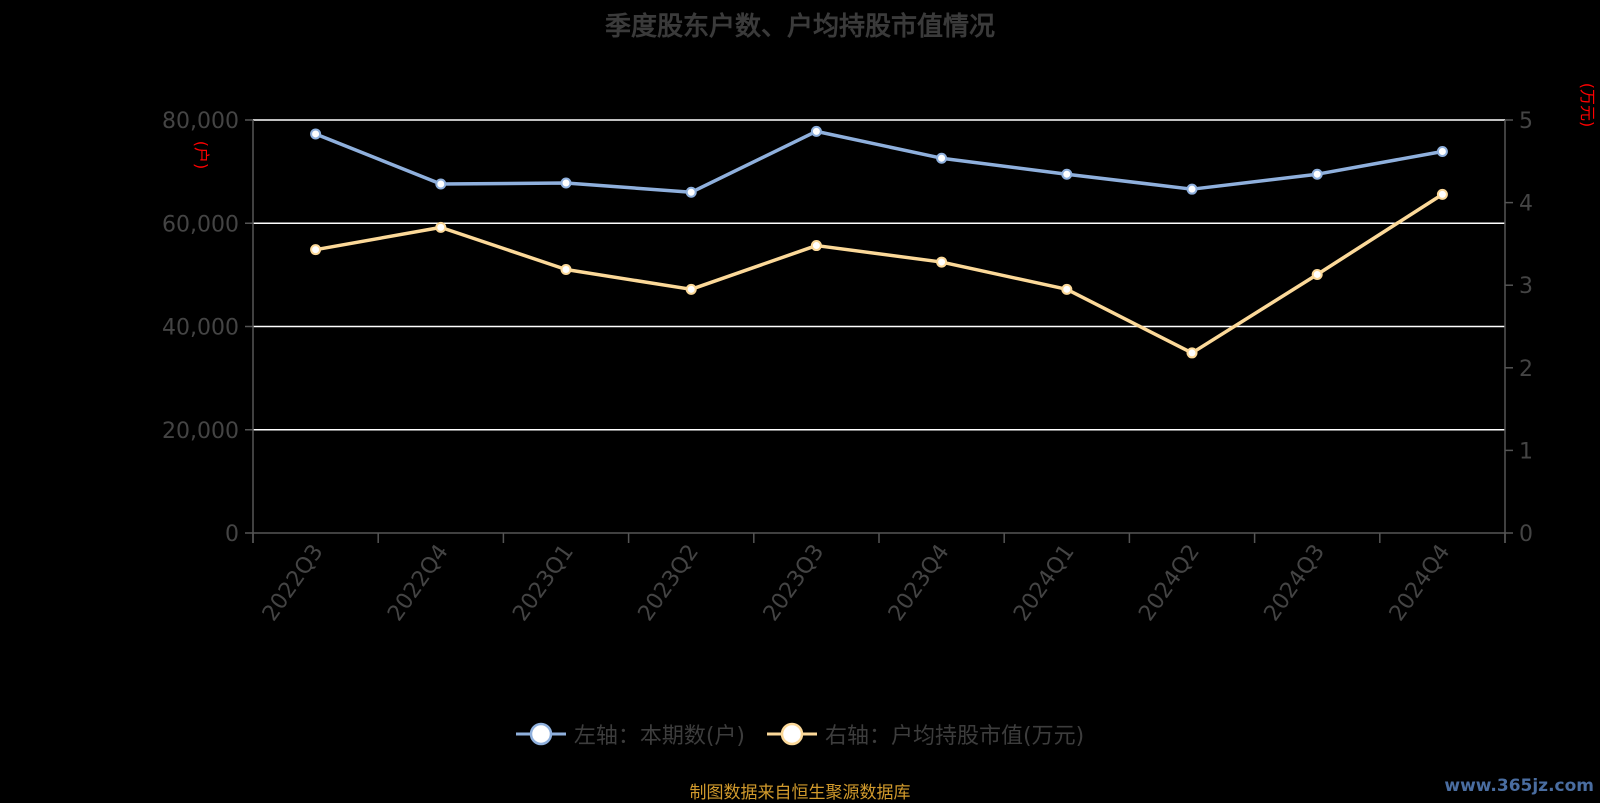 Image resolution: width=1600 pixels, height=803 pixels. Describe the element at coordinates (200, 431) in the screenshot. I see `y-left-tick-label: 20,000` at that location.